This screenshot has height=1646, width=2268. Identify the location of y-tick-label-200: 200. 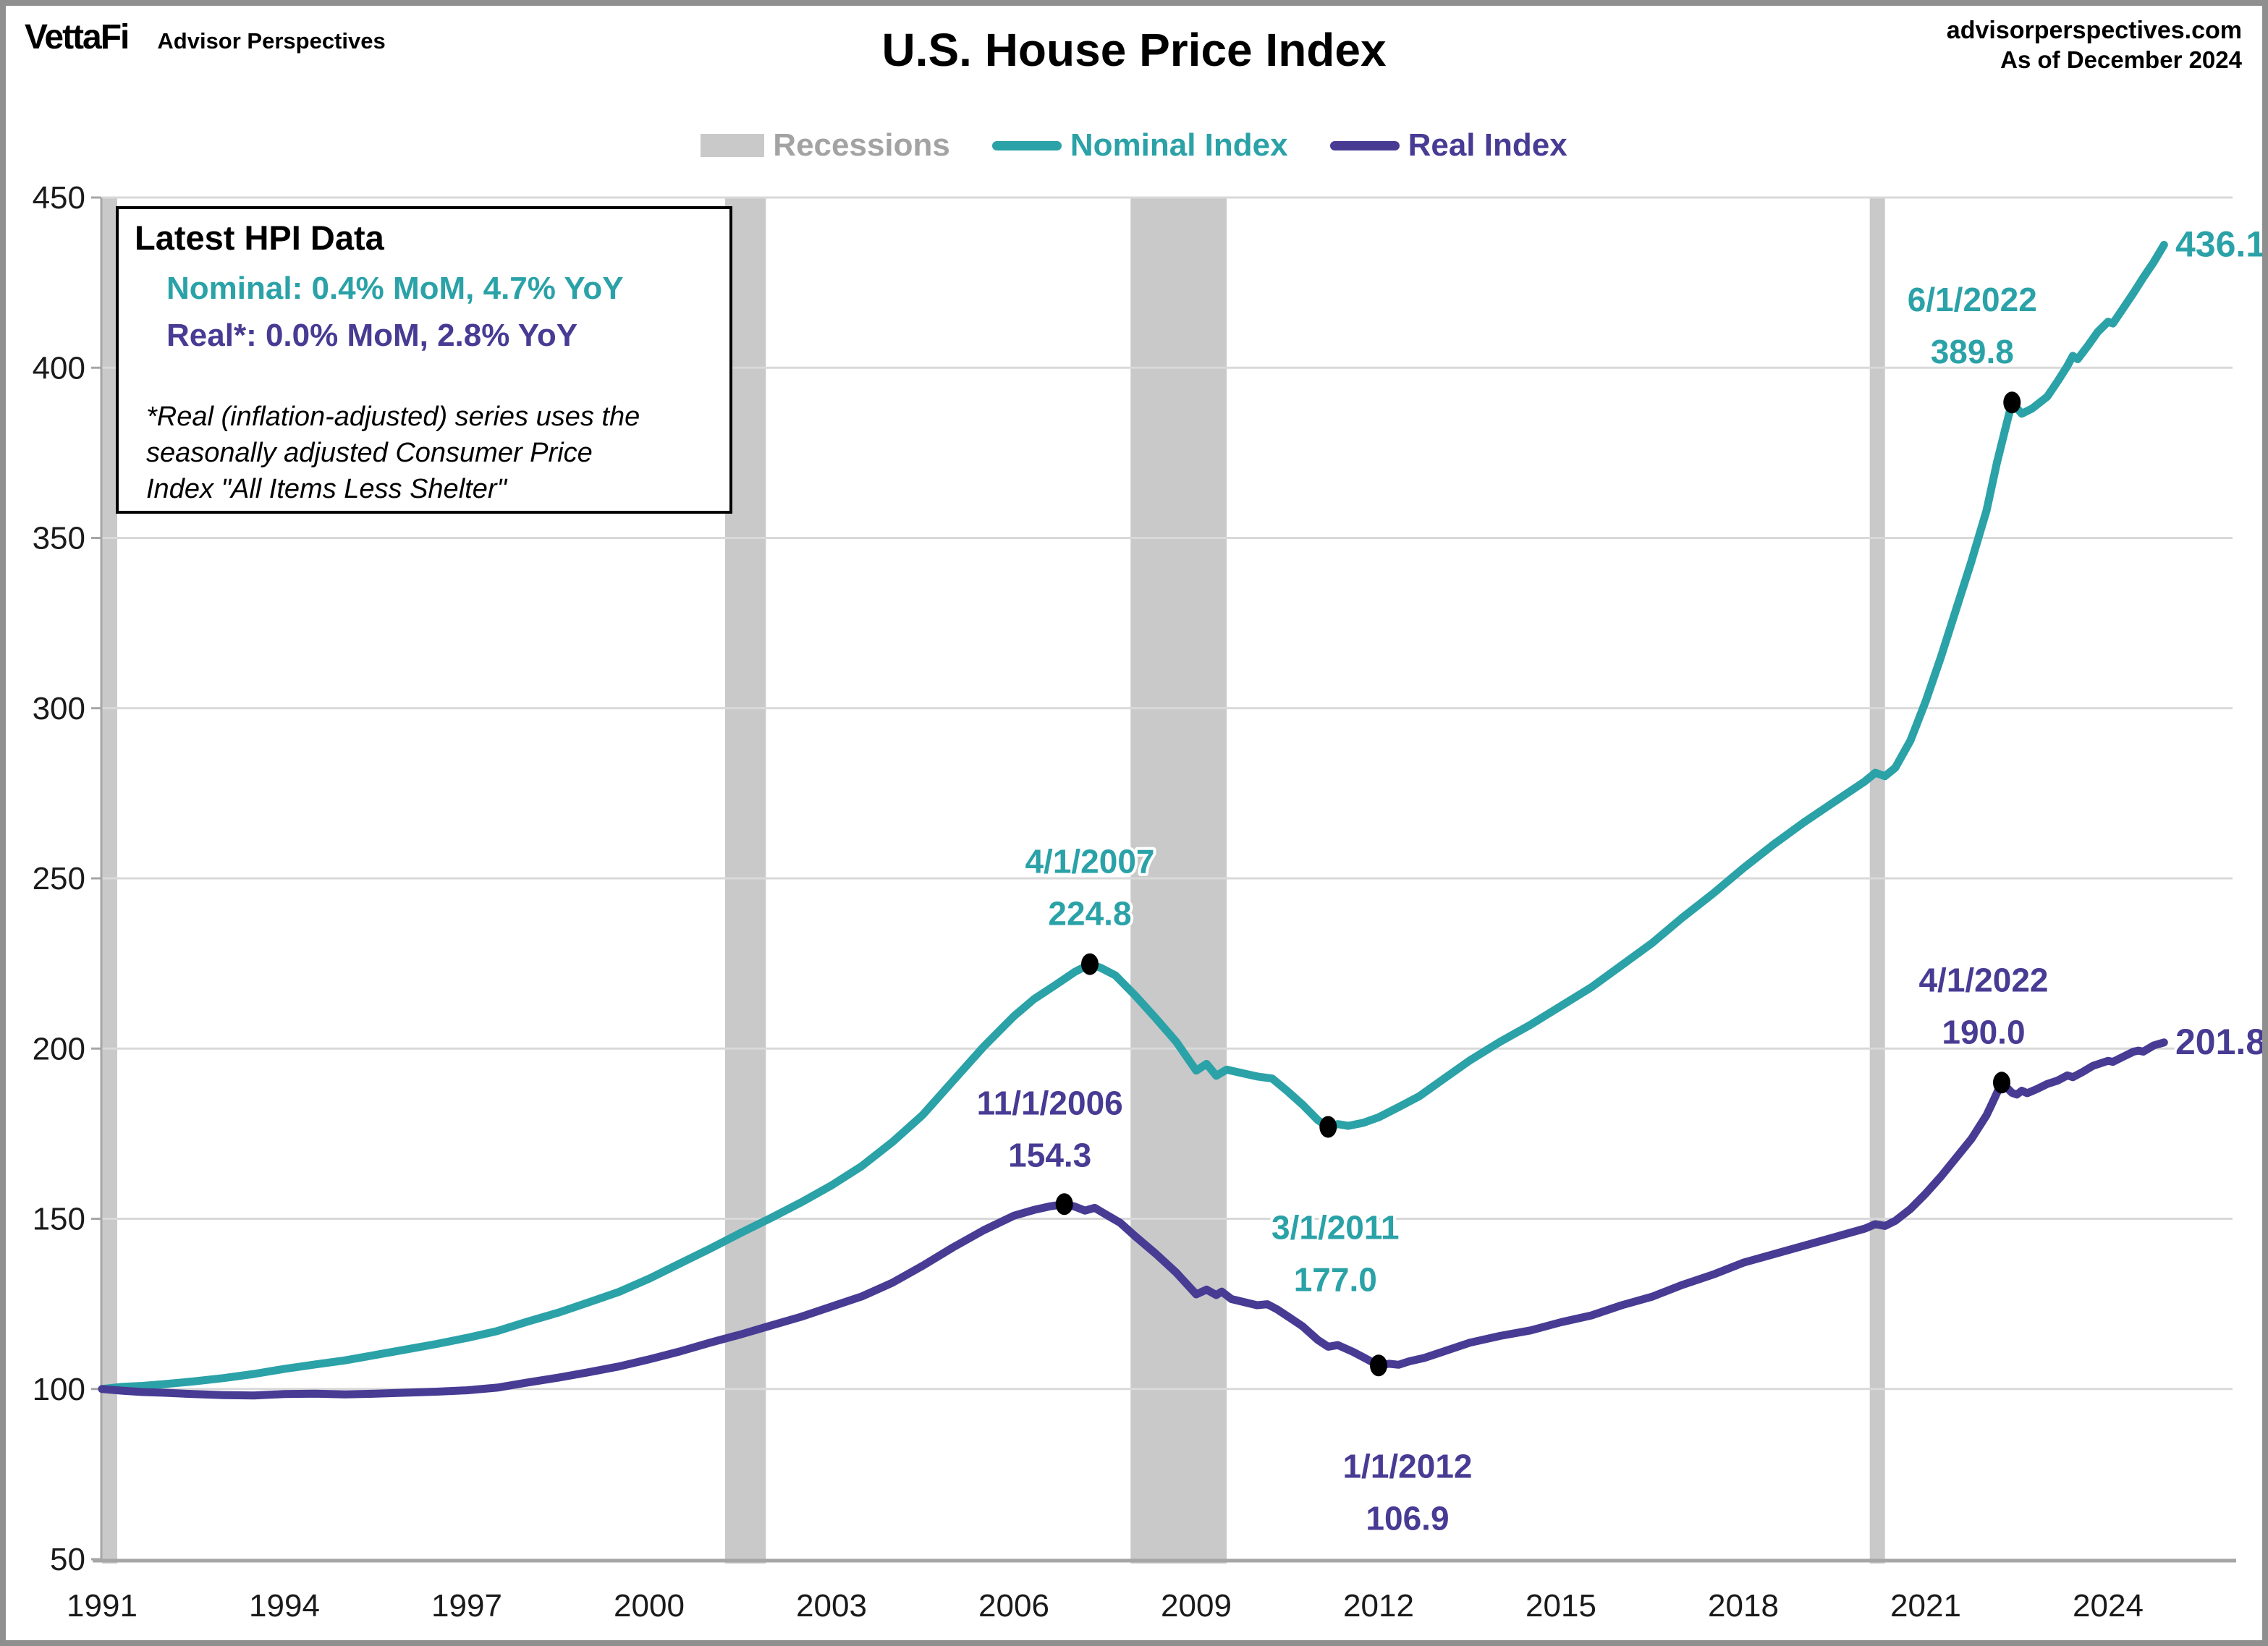
(59, 1049).